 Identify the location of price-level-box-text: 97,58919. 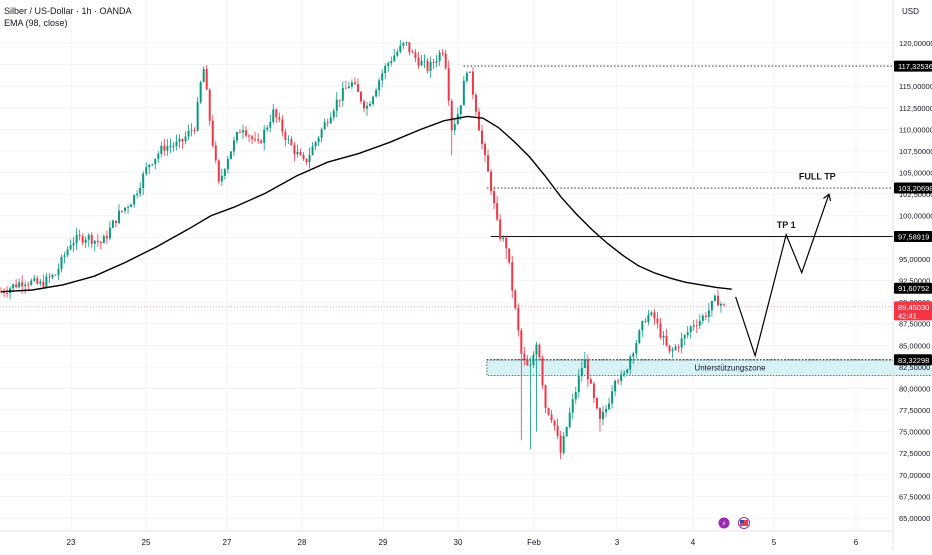
(913, 237).